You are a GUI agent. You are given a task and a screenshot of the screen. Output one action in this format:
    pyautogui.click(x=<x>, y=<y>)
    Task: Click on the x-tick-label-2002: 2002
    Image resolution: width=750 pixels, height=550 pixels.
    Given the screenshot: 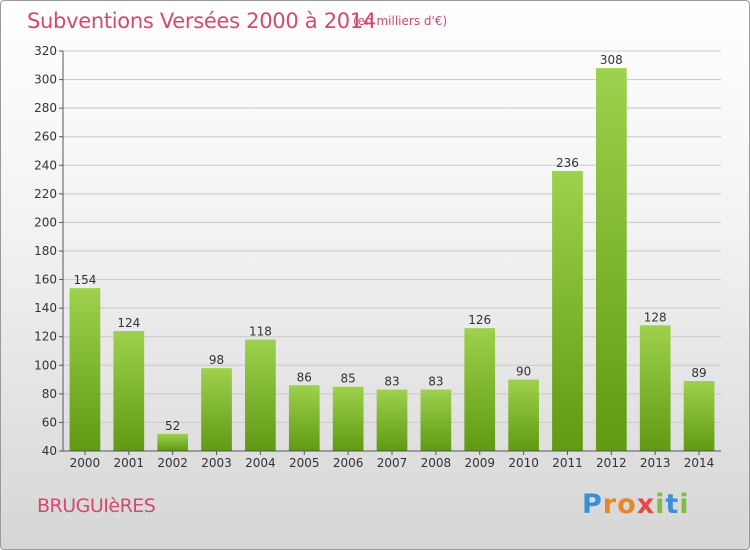 What is the action you would take?
    pyautogui.click(x=172, y=463)
    